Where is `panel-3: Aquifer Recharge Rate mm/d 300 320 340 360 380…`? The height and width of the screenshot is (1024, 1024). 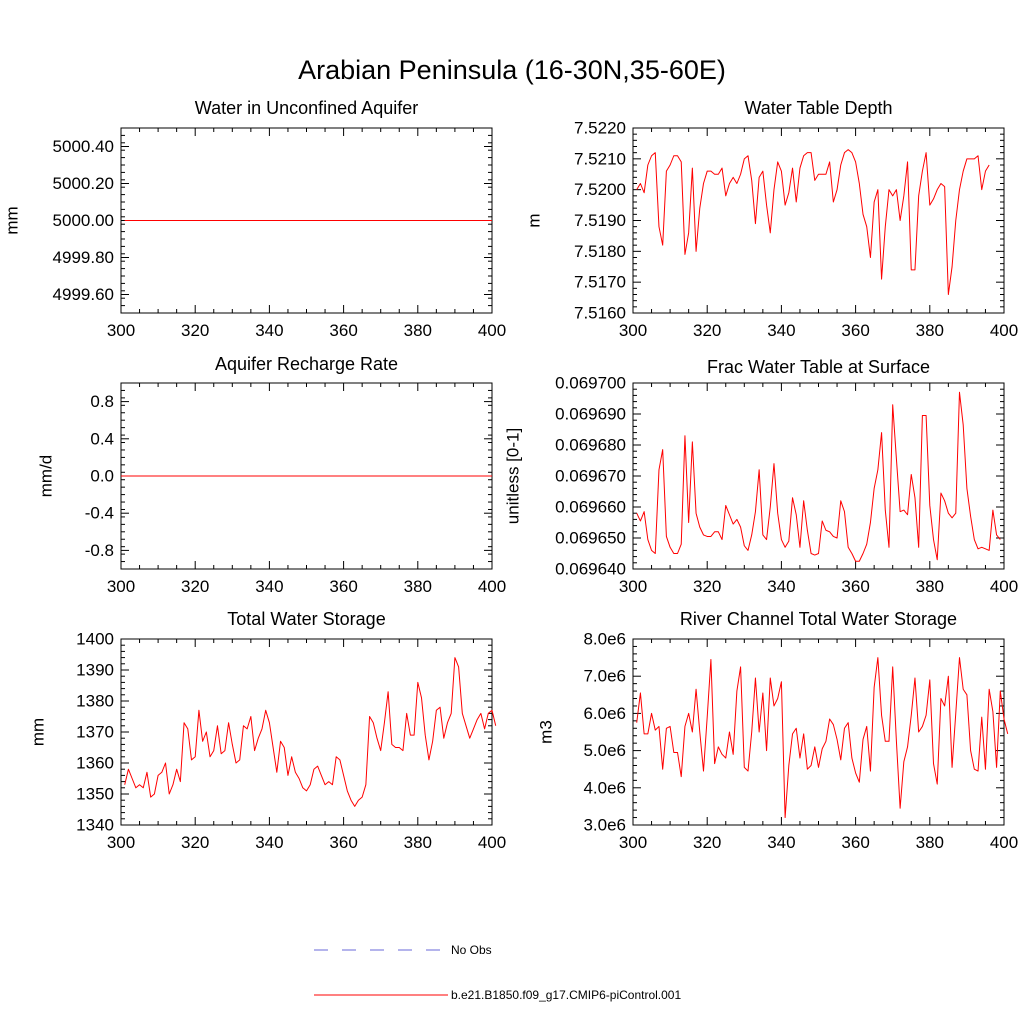
panel-3: Aquifer Recharge Rate mm/d 300 320 340 360 380… is located at coordinates (272, 475).